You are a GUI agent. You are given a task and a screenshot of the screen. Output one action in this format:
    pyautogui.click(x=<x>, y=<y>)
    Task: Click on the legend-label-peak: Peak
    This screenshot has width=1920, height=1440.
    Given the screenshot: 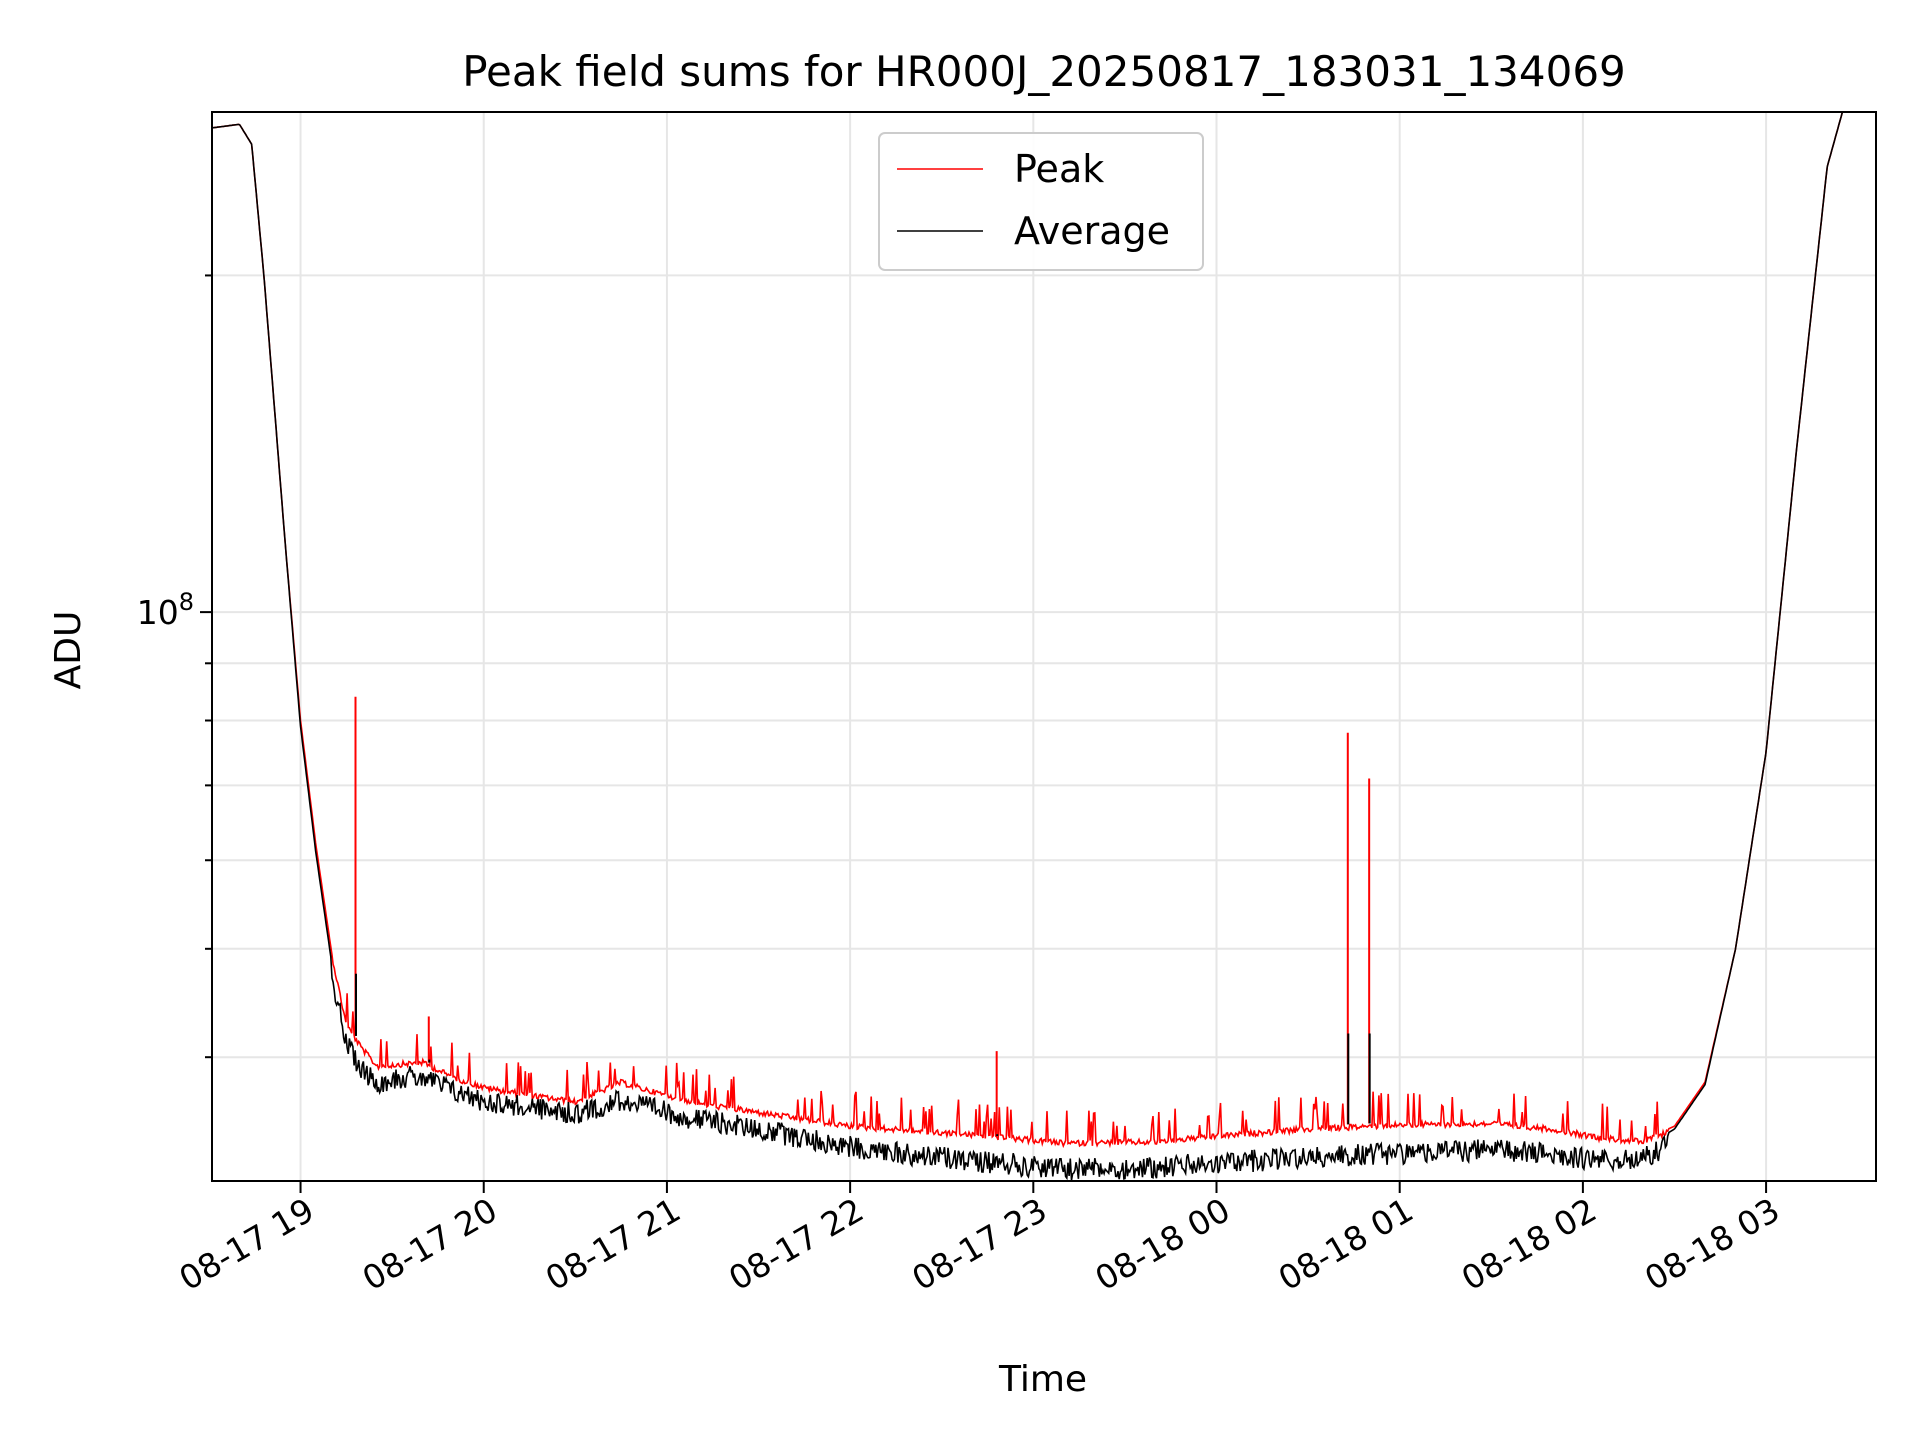 What is the action you would take?
    pyautogui.click(x=1059, y=169)
    